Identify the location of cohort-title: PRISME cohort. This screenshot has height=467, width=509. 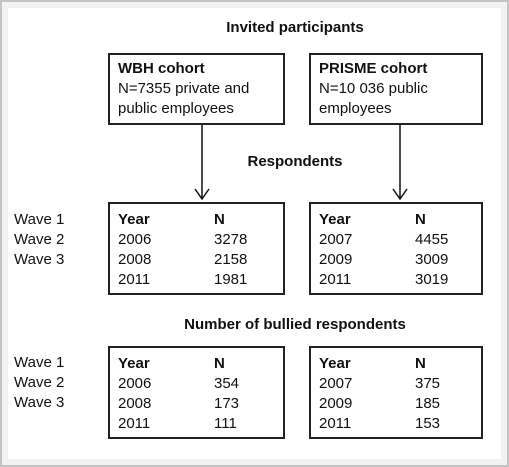
(373, 68).